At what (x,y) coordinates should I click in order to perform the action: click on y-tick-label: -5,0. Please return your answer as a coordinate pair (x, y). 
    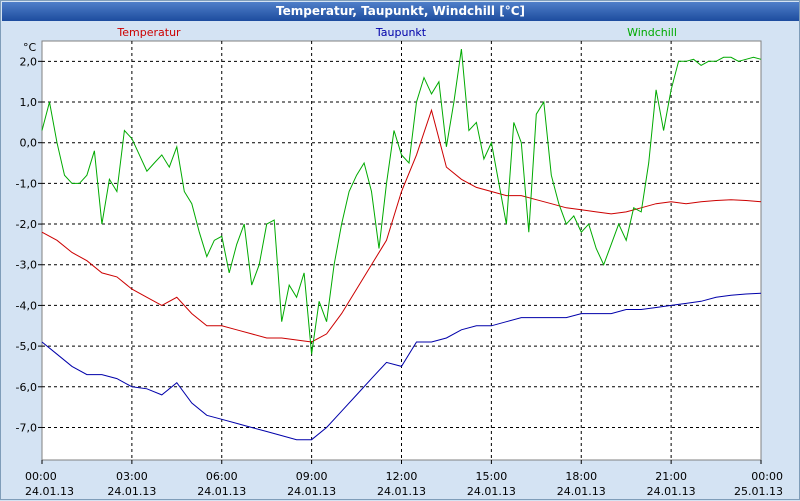
    Looking at the image, I should click on (26, 346).